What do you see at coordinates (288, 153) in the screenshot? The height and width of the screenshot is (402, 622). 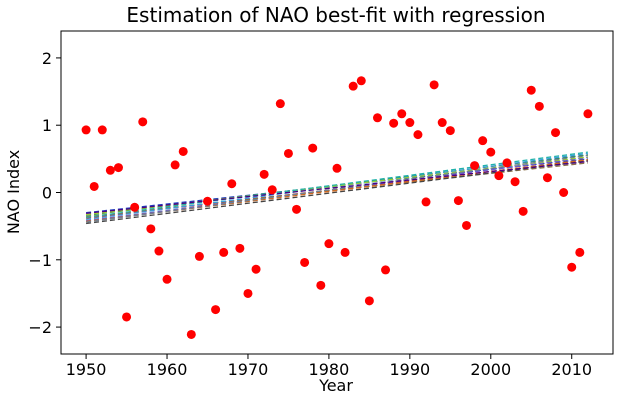 I see `data-point-1975` at bounding box center [288, 153].